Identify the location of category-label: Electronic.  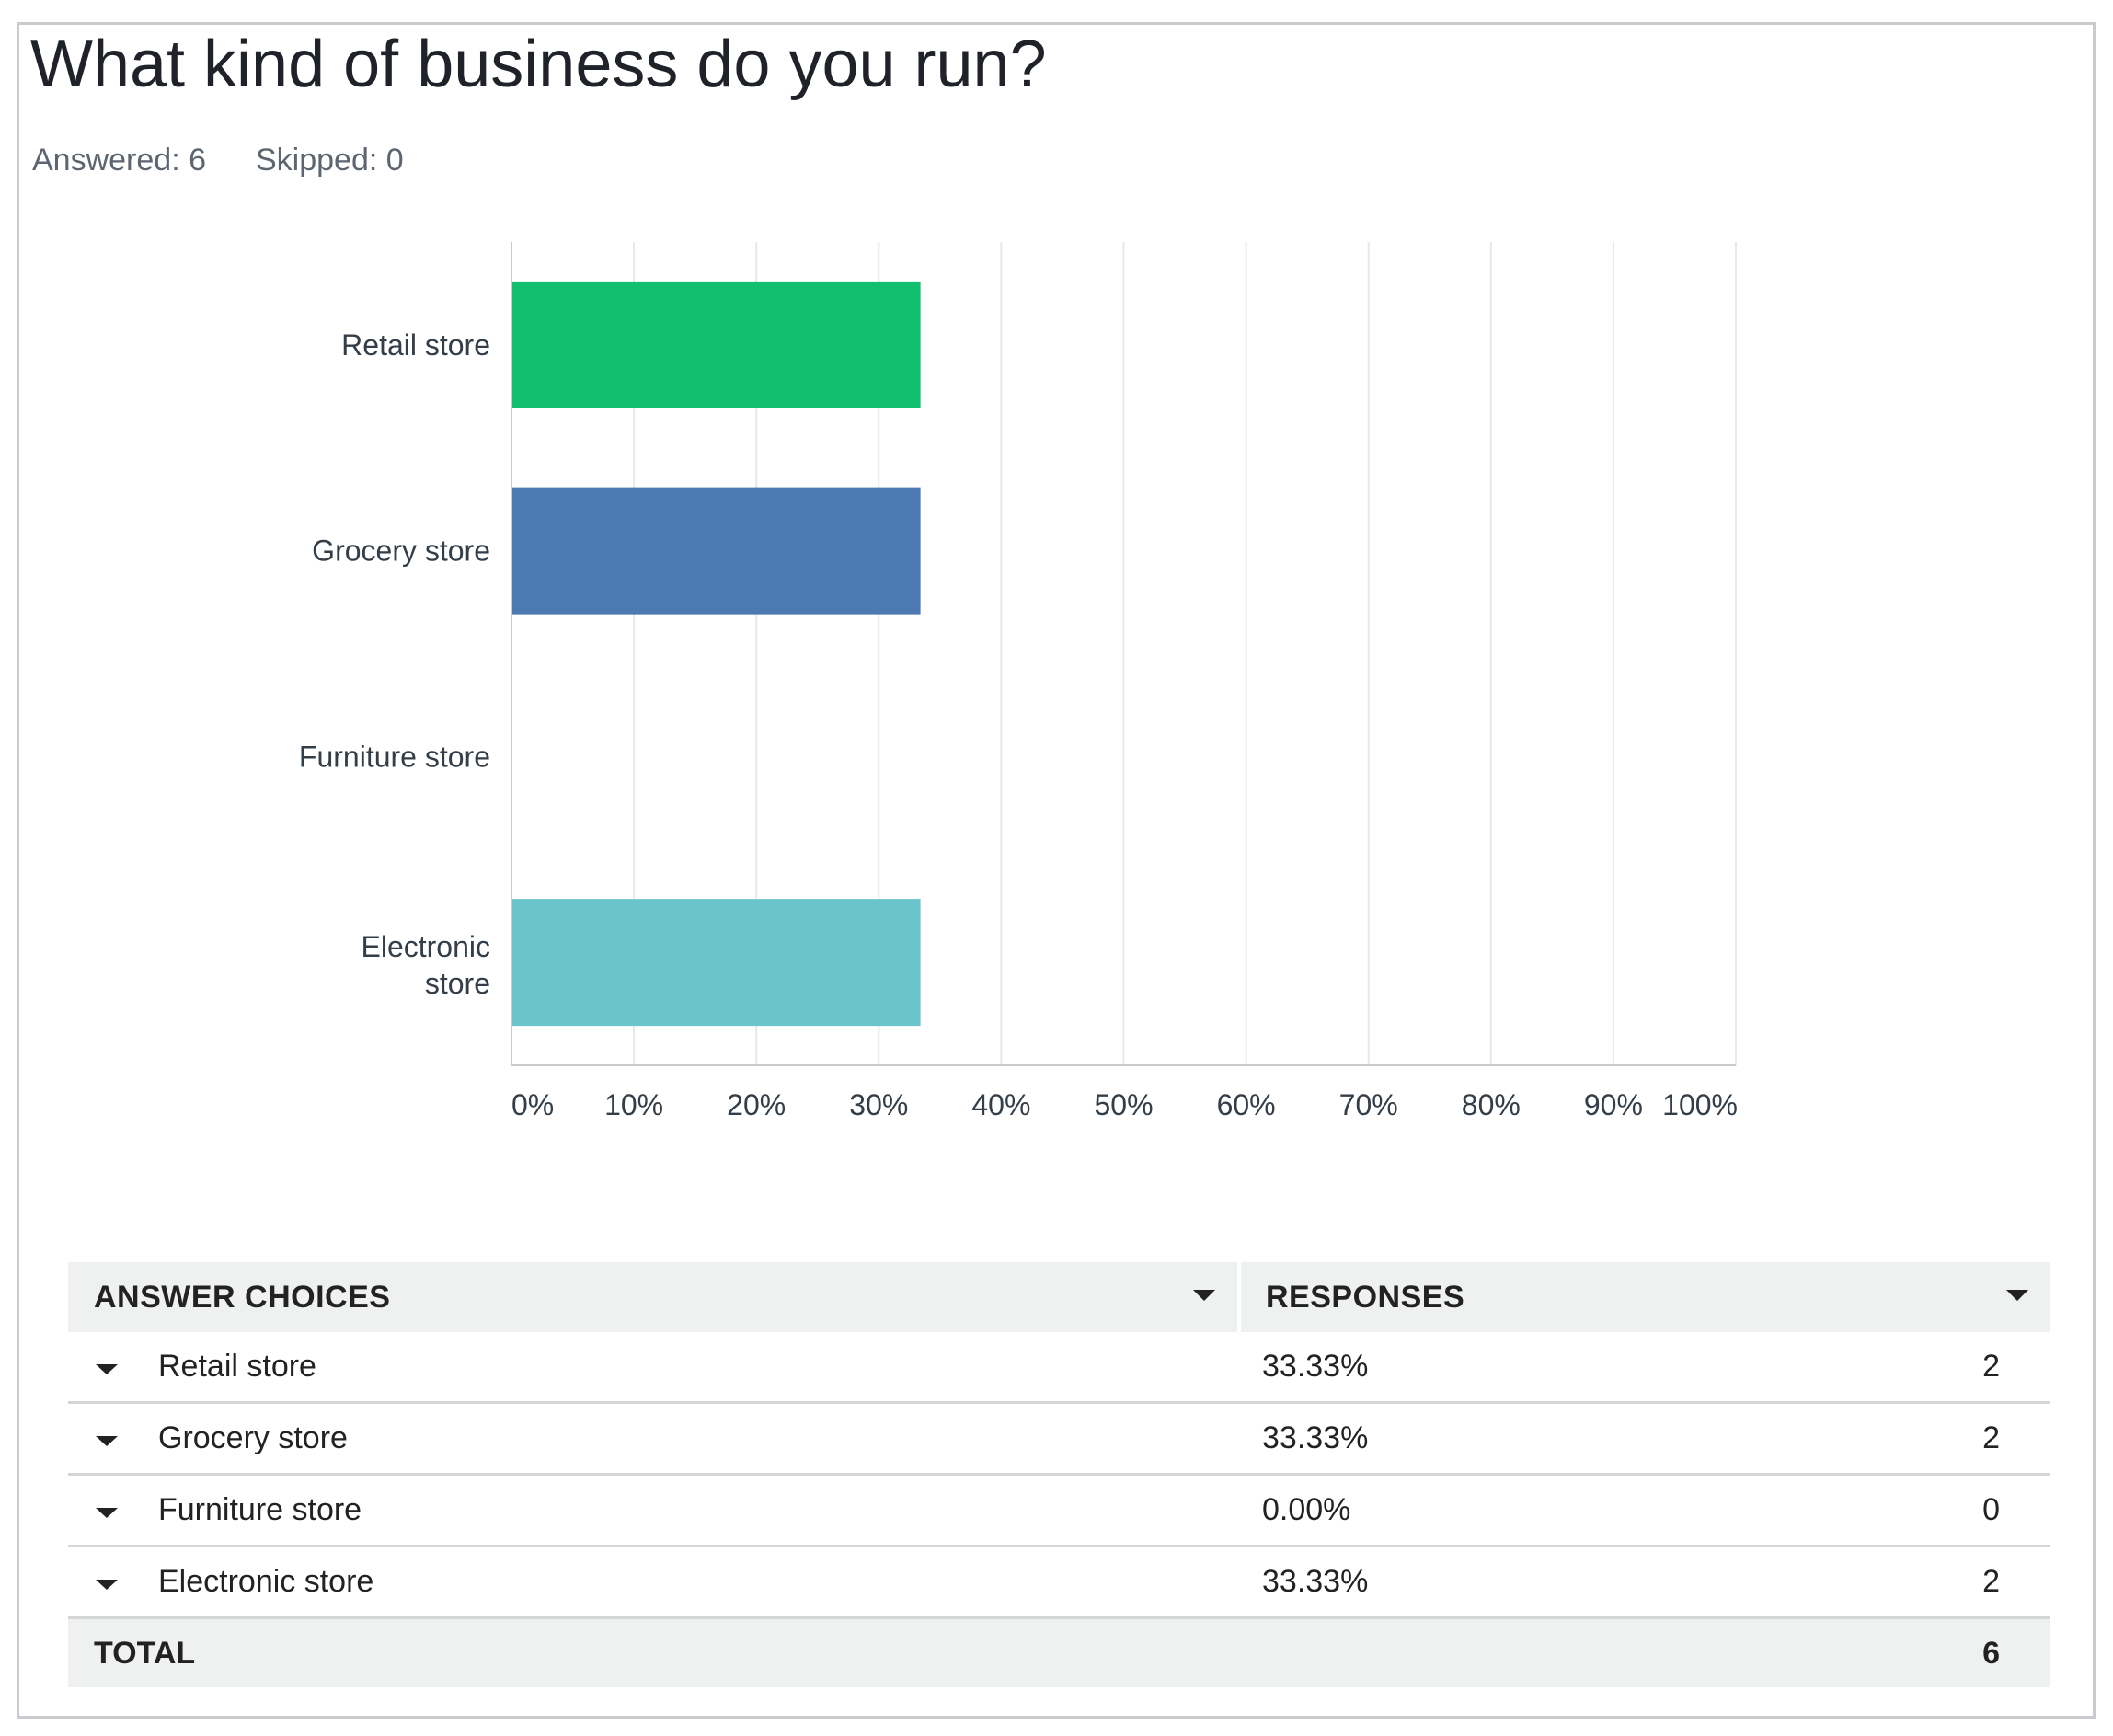
(426, 947).